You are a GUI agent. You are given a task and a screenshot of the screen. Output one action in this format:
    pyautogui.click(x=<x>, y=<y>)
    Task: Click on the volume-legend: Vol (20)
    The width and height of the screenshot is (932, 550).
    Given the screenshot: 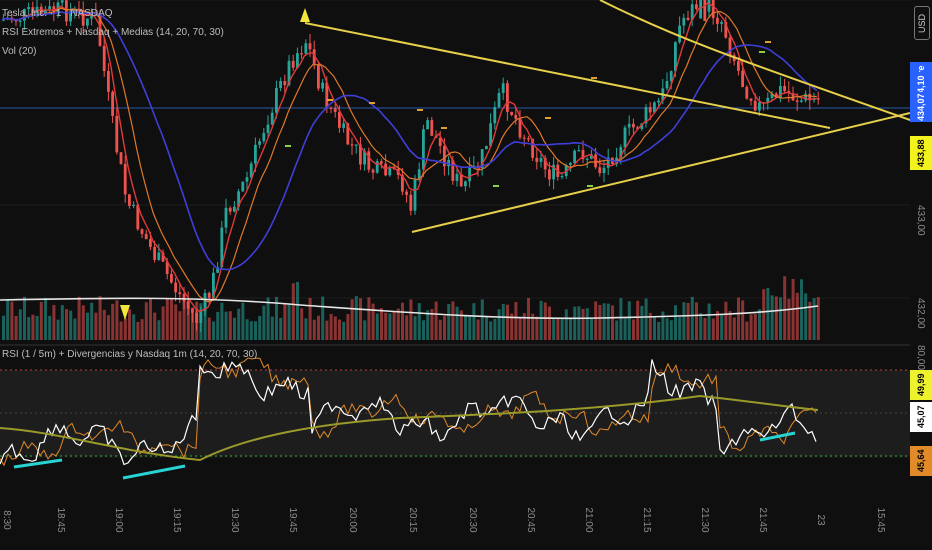 What is the action you would take?
    pyautogui.click(x=19, y=51)
    